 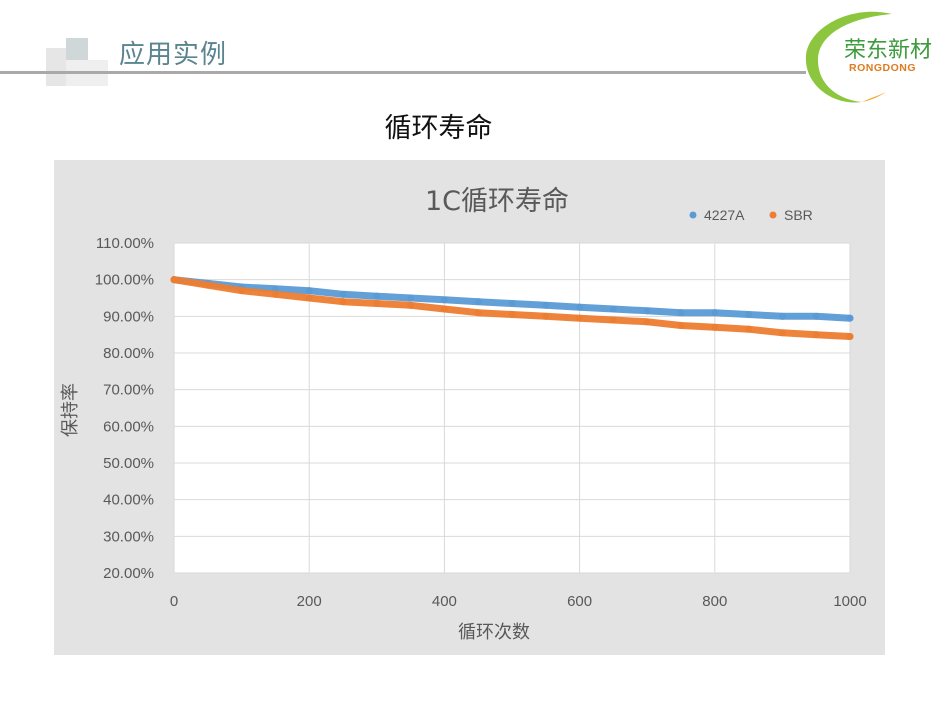 What do you see at coordinates (888, 50) in the screenshot?
I see `logo-cn-name: 荣东新材` at bounding box center [888, 50].